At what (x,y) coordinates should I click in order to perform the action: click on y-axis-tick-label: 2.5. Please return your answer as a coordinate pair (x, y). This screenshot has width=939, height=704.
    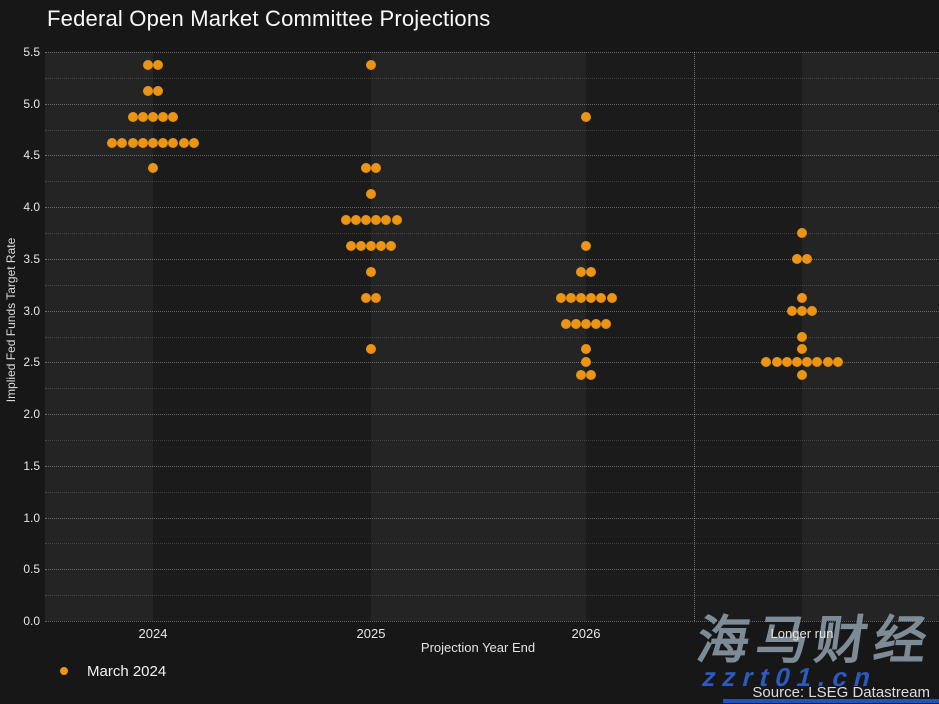
    Looking at the image, I should click on (31, 362).